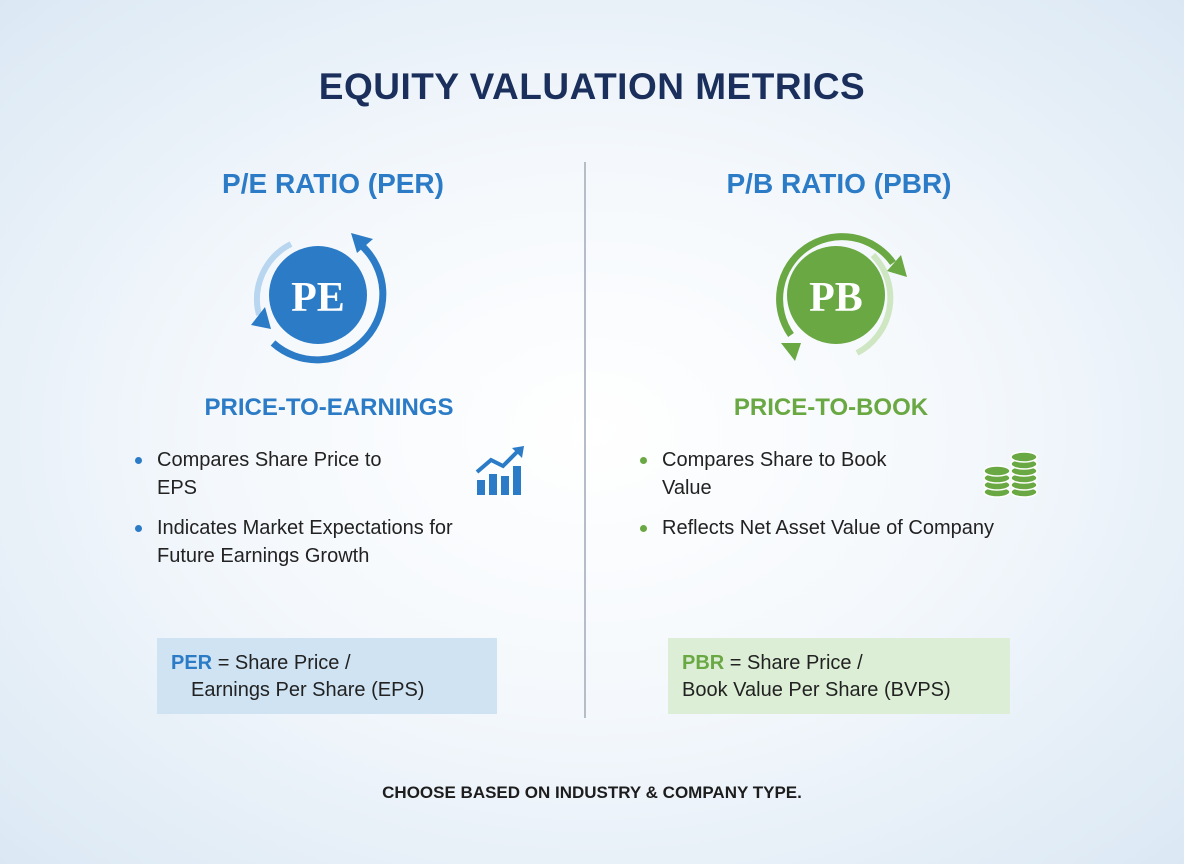 The image size is (1184, 864). Describe the element at coordinates (840, 528) in the screenshot. I see `bullet: Reflects Net Asset Value of Company` at that location.